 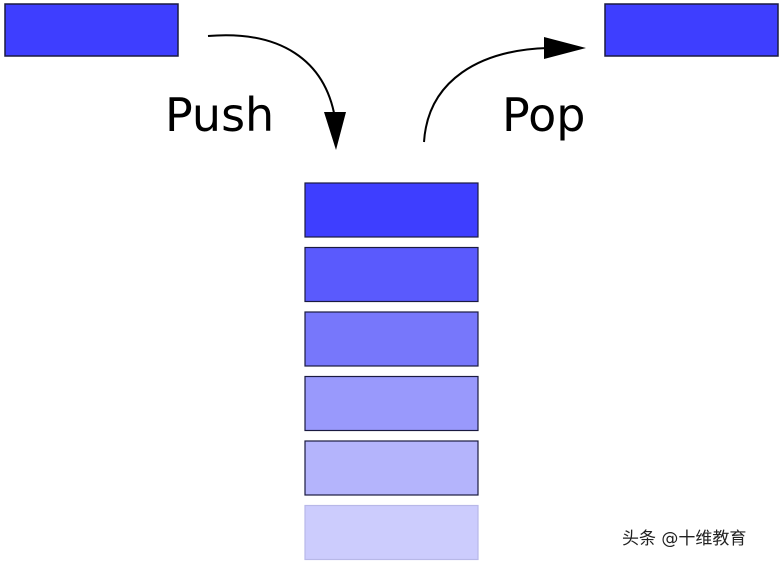 I want to click on stack-block-fourth, so click(x=391, y=403).